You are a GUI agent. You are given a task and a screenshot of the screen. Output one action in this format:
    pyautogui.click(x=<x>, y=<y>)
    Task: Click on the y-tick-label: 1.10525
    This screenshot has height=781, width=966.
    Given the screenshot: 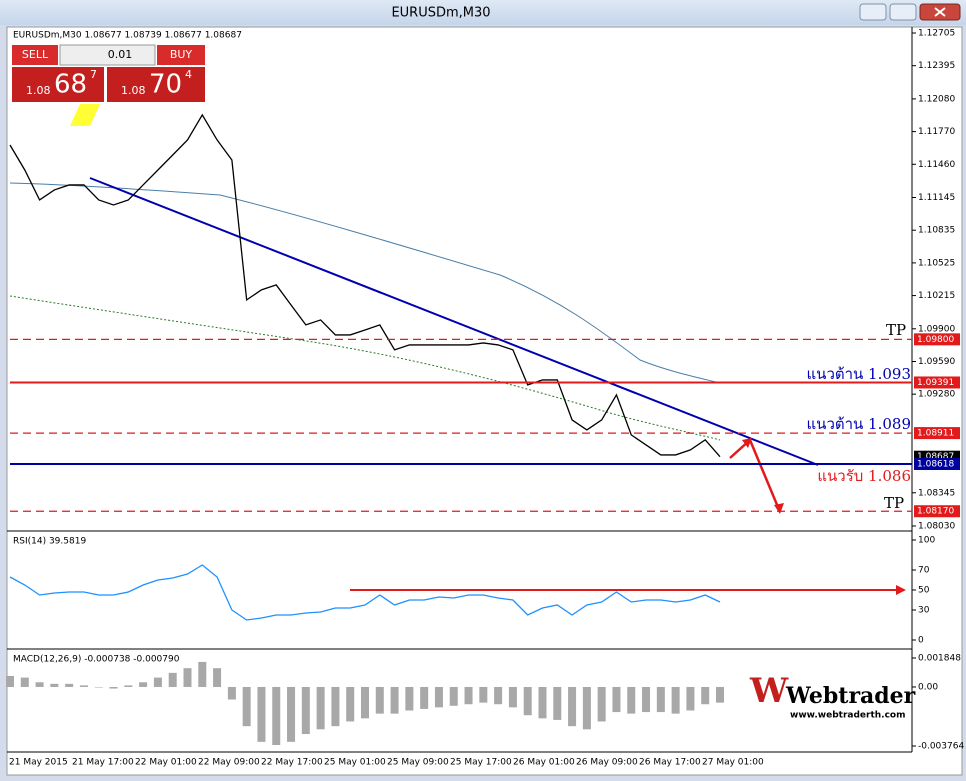 What is the action you would take?
    pyautogui.click(x=936, y=263)
    